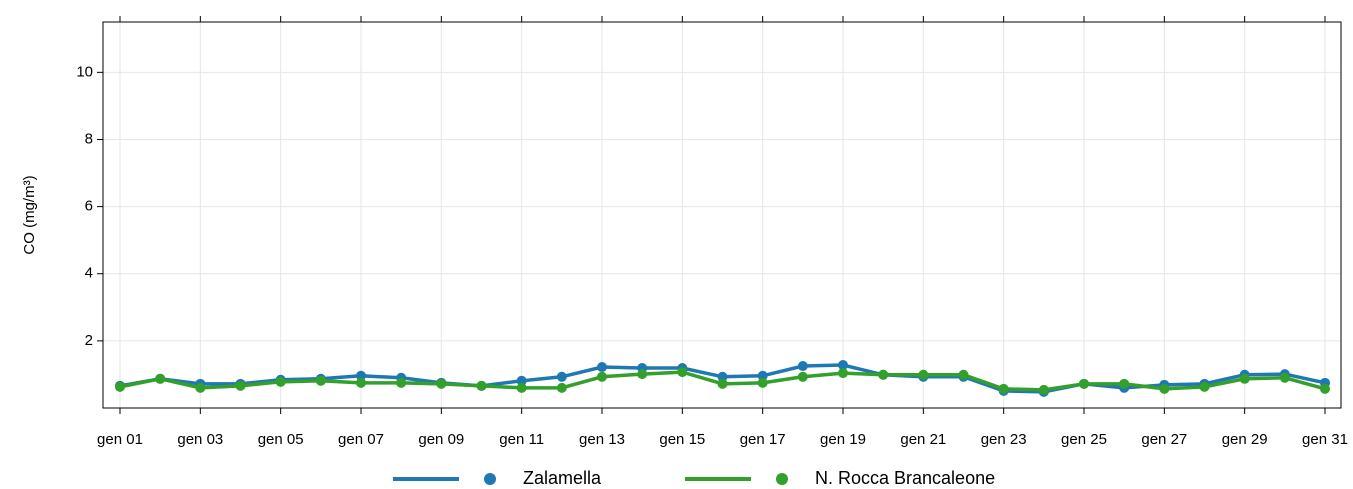 This screenshot has height=489, width=1353. Describe the element at coordinates (763, 439) in the screenshot. I see `x-tick-label: gen 17` at that location.